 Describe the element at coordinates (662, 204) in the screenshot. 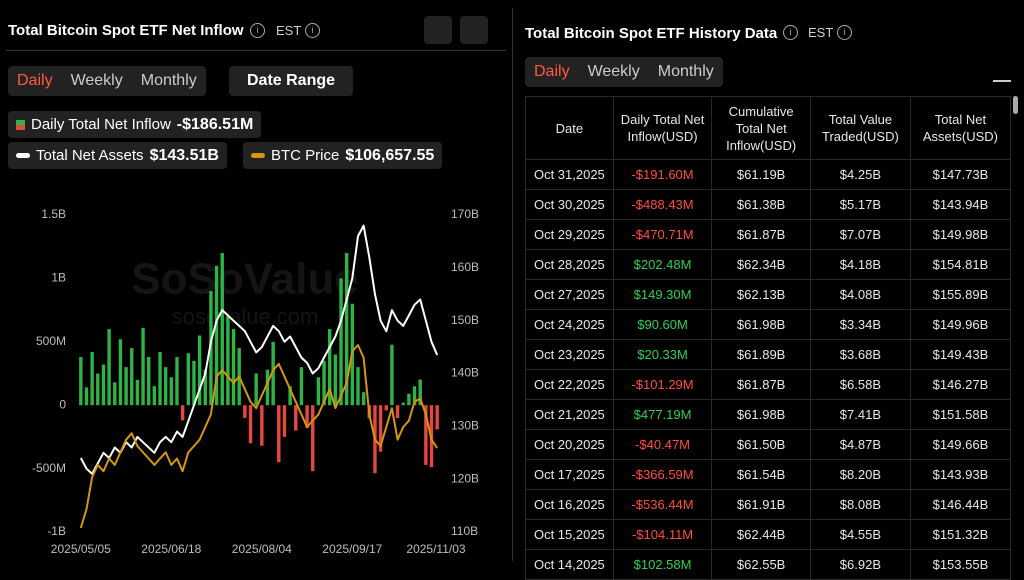

I see `table-cell: -$488.43M` at that location.